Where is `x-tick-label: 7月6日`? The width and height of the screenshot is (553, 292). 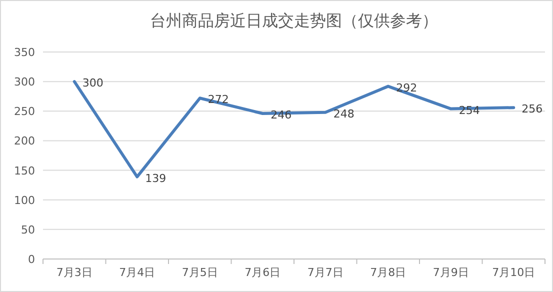
x-tick-label: 7月6日 is located at coordinates (262, 272).